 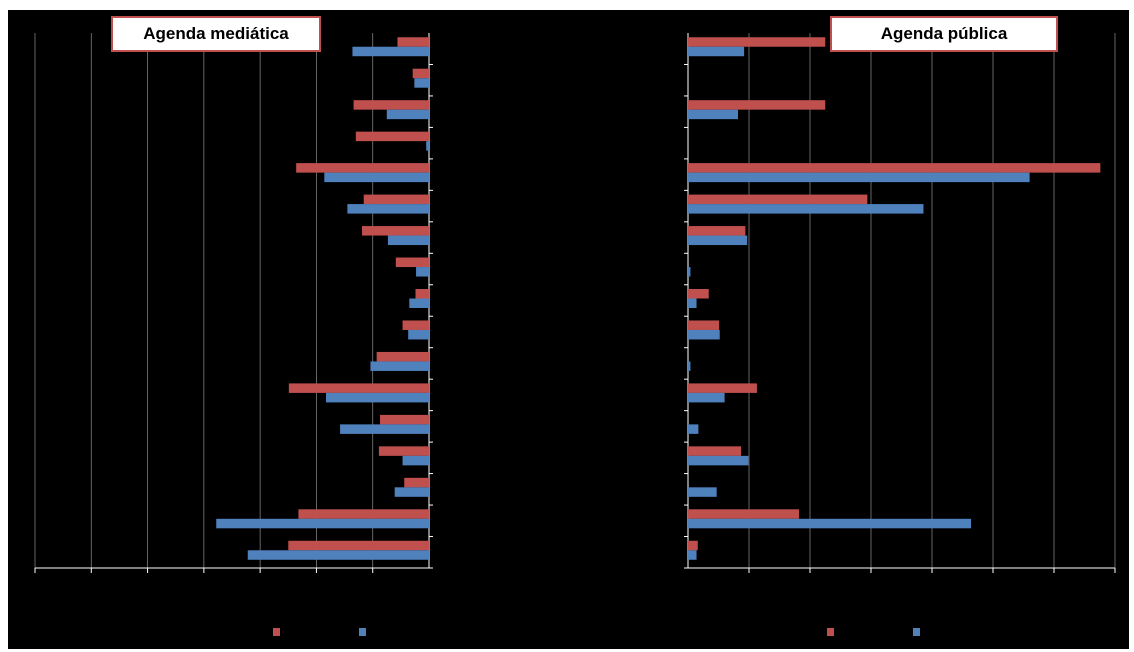 I want to click on left-chart-title: Agenda mediática, so click(x=216, y=34).